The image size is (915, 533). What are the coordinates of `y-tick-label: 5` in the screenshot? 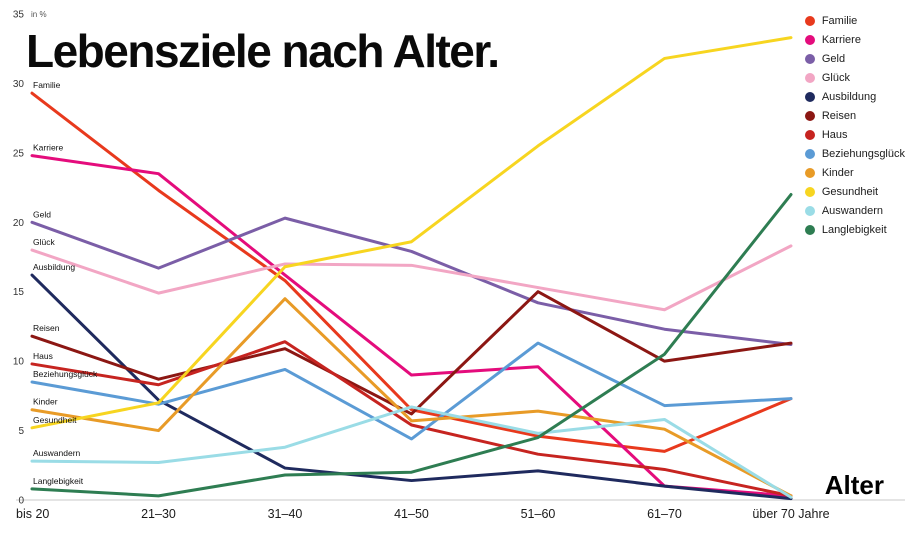 It's located at (21, 431).